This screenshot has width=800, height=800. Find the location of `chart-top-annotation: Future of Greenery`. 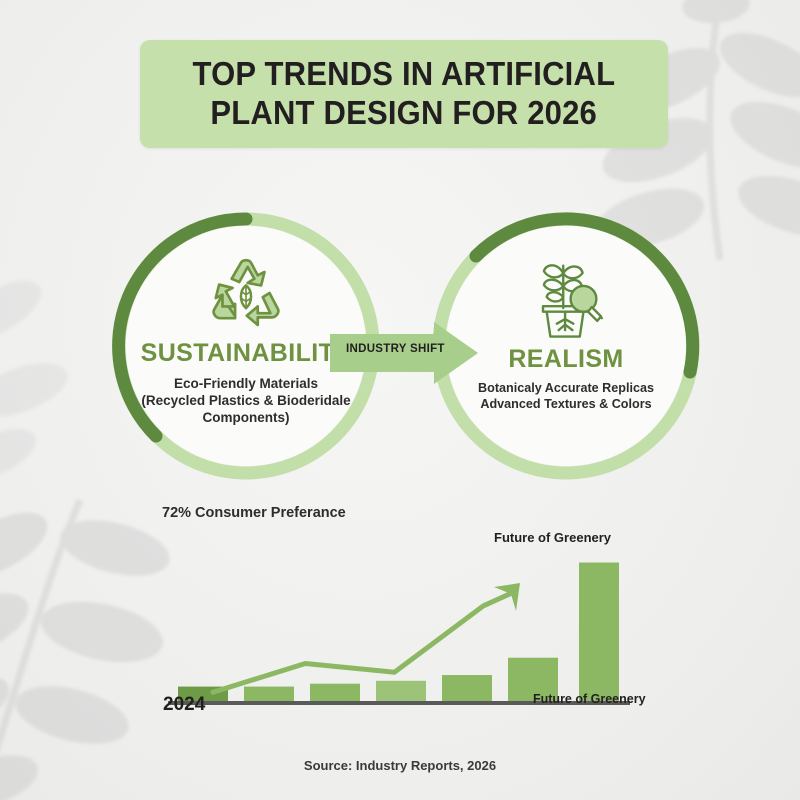

chart-top-annotation: Future of Greenery is located at coordinates (553, 537).